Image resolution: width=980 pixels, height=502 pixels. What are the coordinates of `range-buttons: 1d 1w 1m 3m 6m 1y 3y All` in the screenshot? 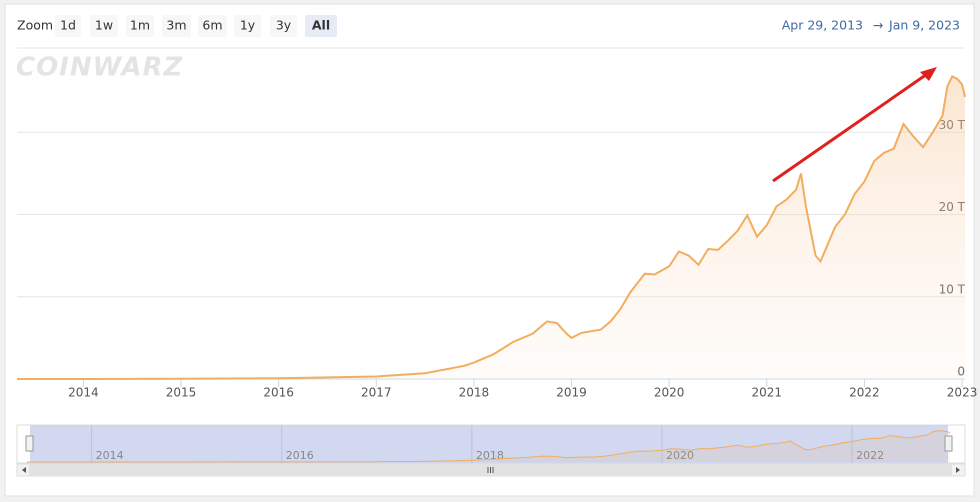 It's located at (196, 26).